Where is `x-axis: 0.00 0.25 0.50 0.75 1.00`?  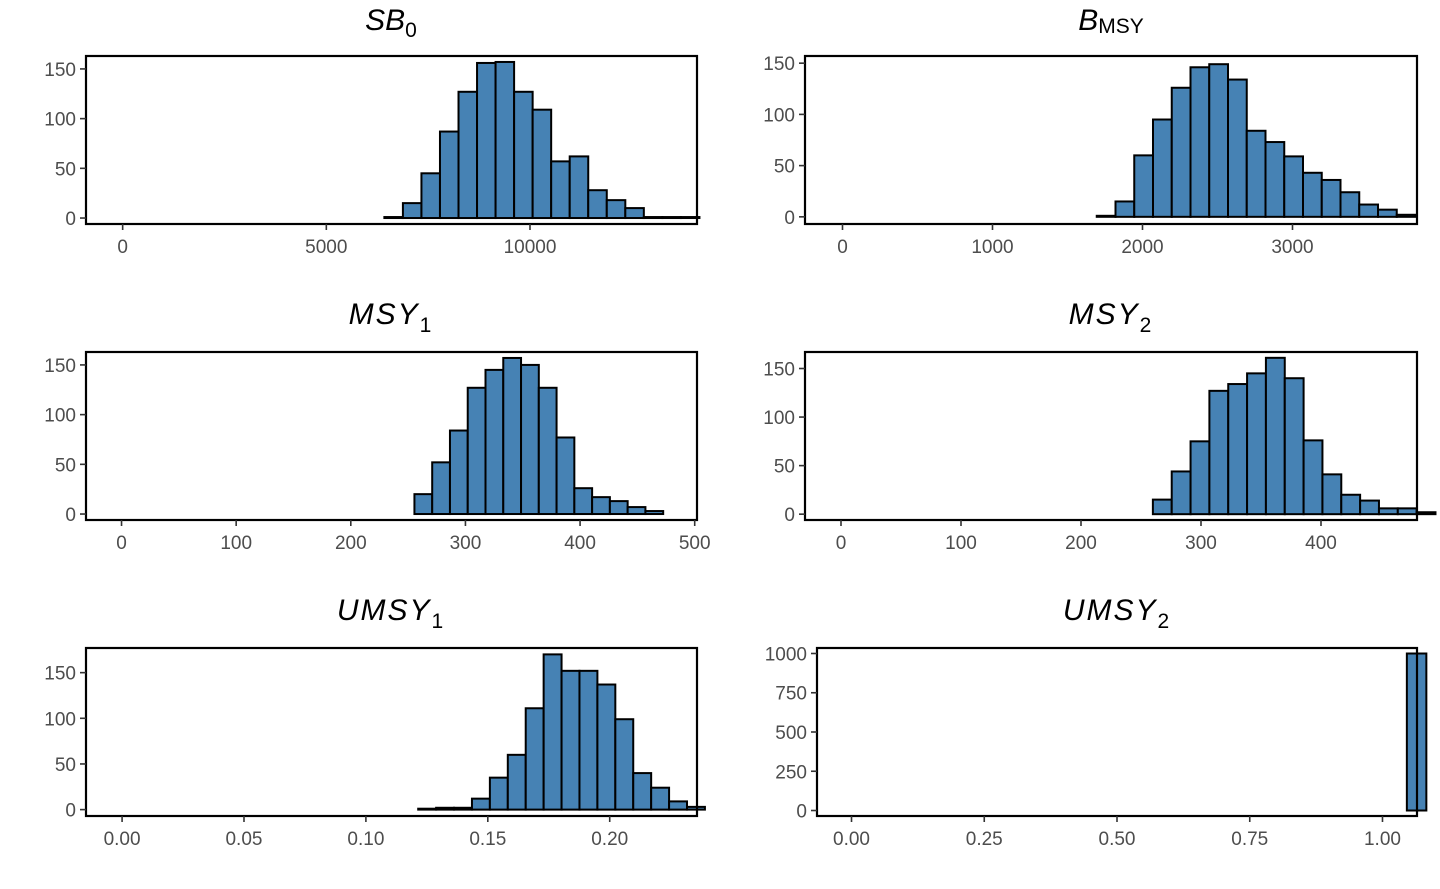
x-axis: 0.00 0.25 0.50 0.75 1.00 is located at coordinates (1117, 833).